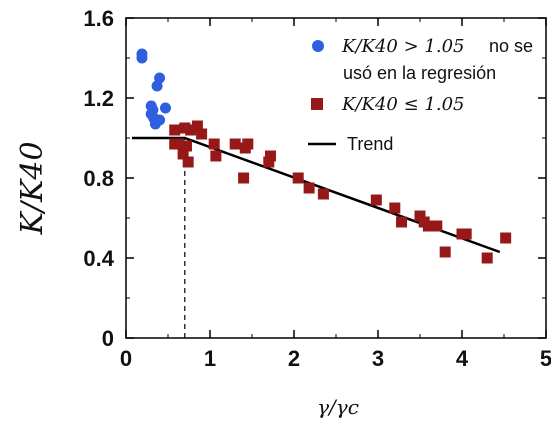 This screenshot has height=427, width=551. I want to click on x-tick-label: 5, so click(545, 358).